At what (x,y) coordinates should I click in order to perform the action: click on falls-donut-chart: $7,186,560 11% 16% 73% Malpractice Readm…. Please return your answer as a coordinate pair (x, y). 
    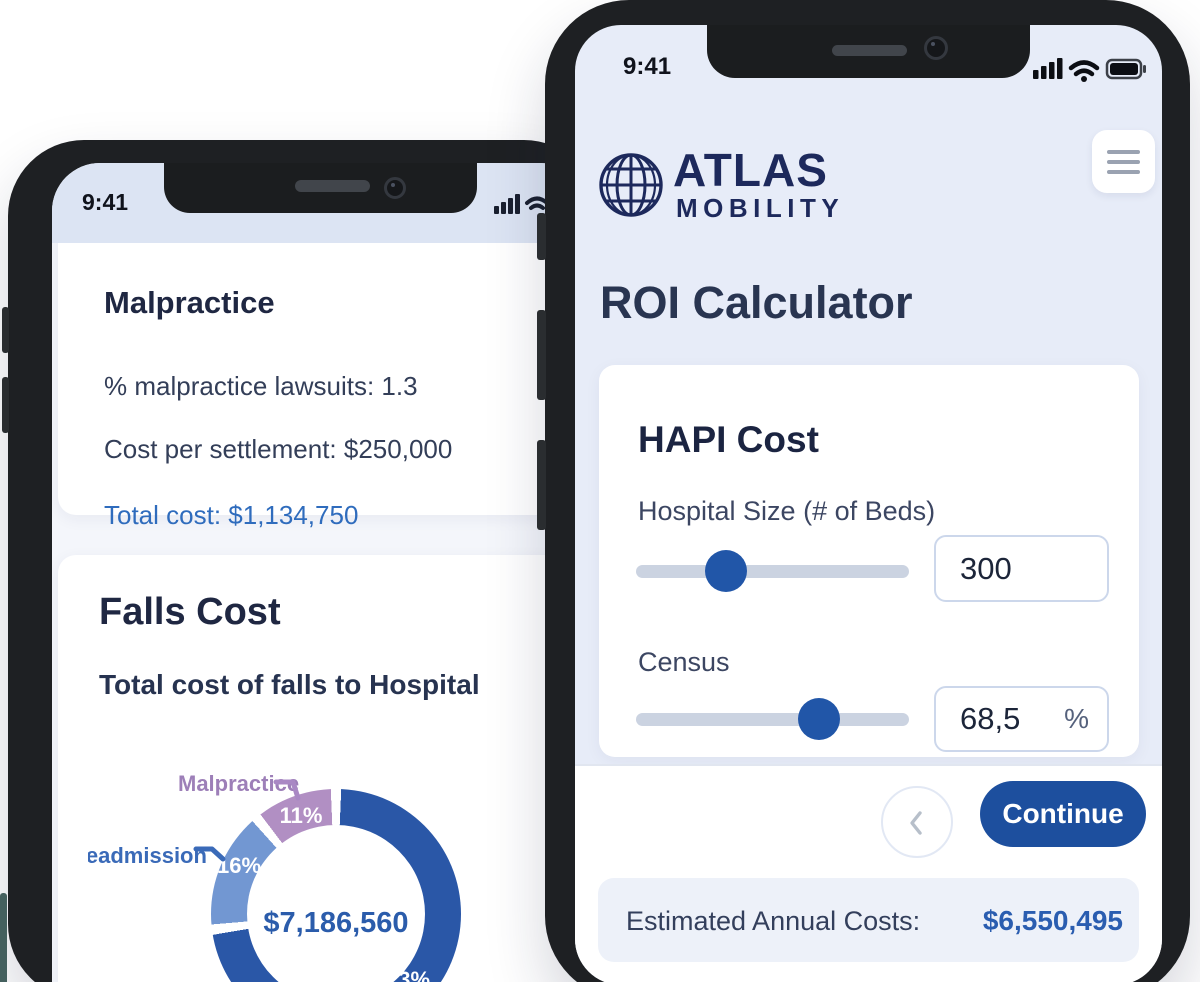
    Looking at the image, I should click on (308, 873).